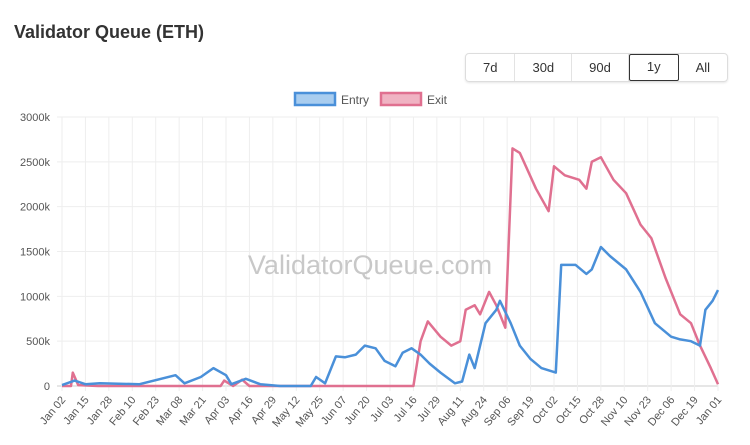 The width and height of the screenshot is (750, 445). I want to click on x-tick-label: Jan 01, so click(709, 410).